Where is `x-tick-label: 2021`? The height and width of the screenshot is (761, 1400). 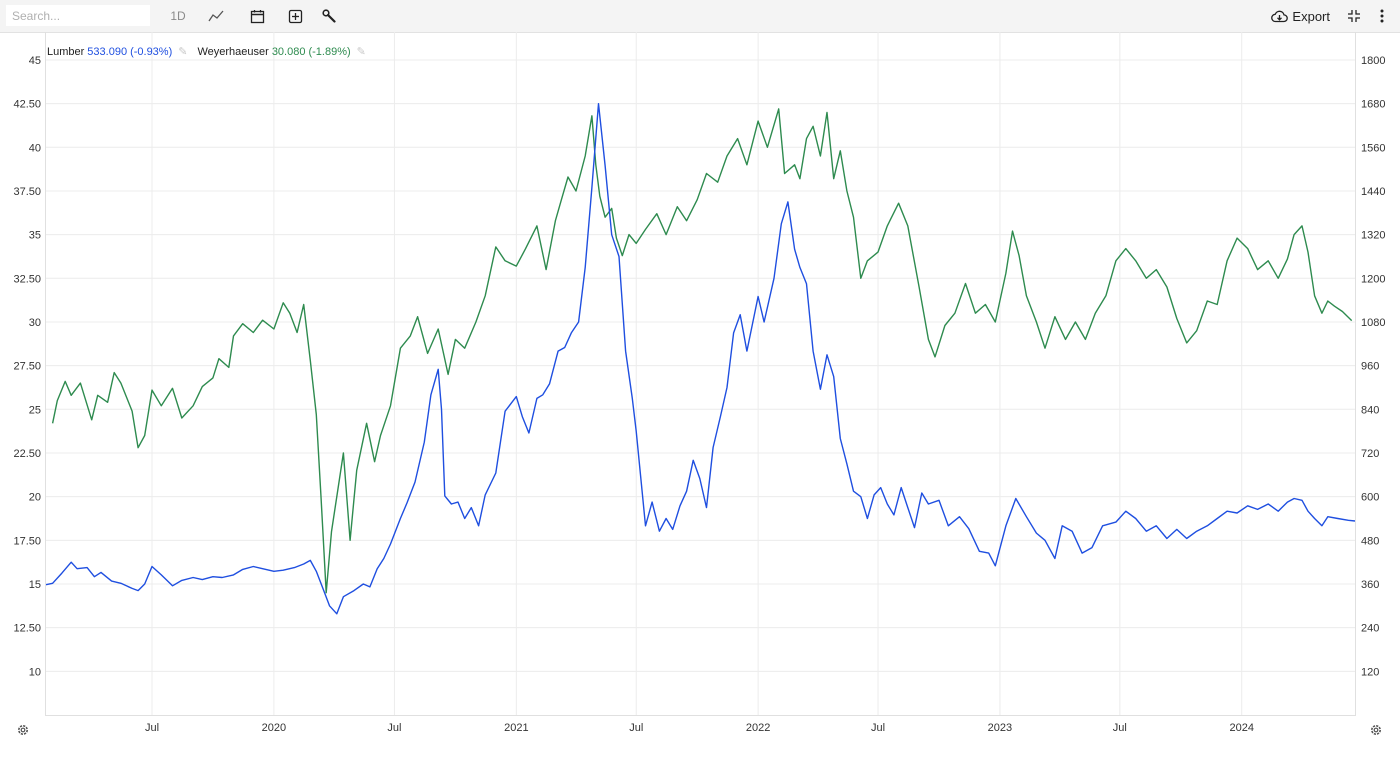 x-tick-label: 2021 is located at coordinates (516, 728).